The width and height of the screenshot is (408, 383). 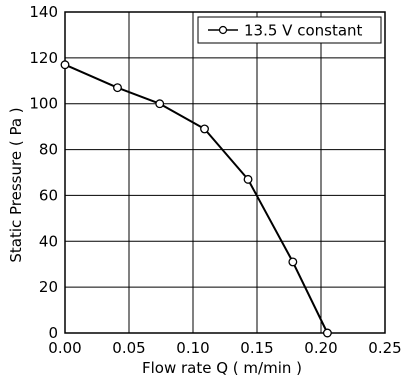 What do you see at coordinates (192, 348) in the screenshot?
I see `x-tick-label: 0.10` at bounding box center [192, 348].